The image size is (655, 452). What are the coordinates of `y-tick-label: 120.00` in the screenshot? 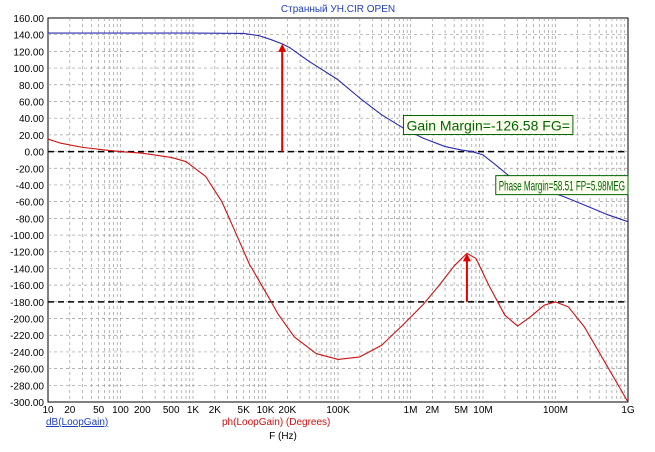 It's located at (28, 52).